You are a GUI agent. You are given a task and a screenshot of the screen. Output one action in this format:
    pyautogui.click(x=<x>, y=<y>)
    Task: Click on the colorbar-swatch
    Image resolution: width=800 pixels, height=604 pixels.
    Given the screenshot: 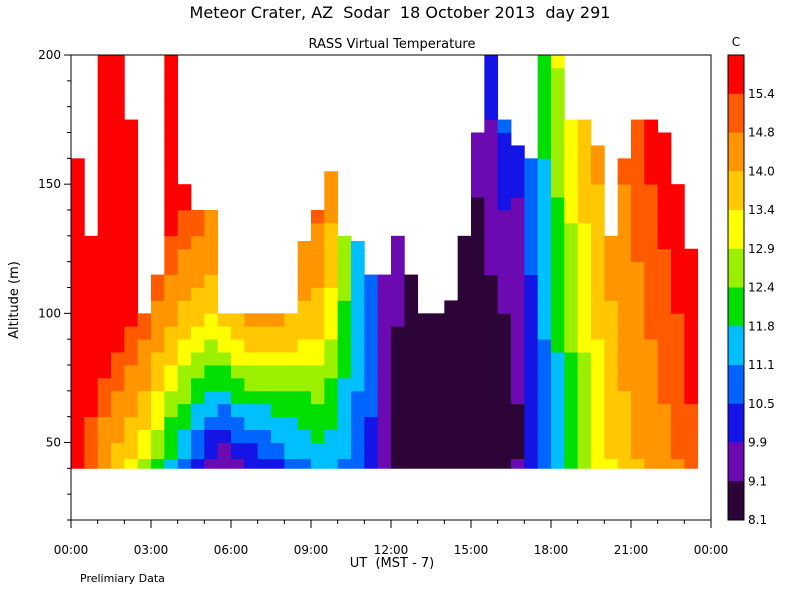 What is the action you would take?
    pyautogui.click(x=736, y=307)
    